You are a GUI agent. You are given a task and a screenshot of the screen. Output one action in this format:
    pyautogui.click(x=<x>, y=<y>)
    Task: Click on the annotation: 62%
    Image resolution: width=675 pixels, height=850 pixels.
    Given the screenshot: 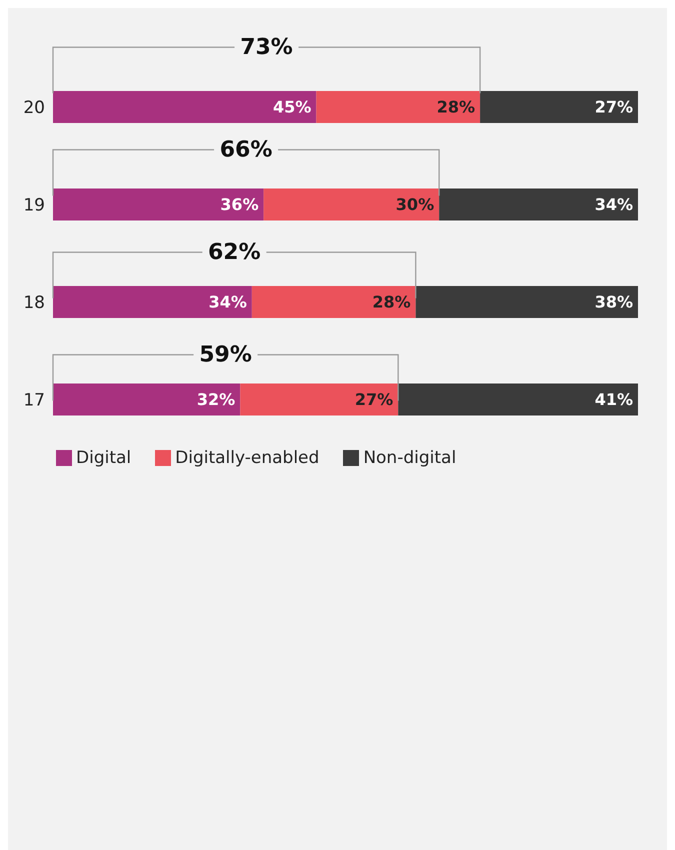 What is the action you would take?
    pyautogui.click(x=234, y=252)
    